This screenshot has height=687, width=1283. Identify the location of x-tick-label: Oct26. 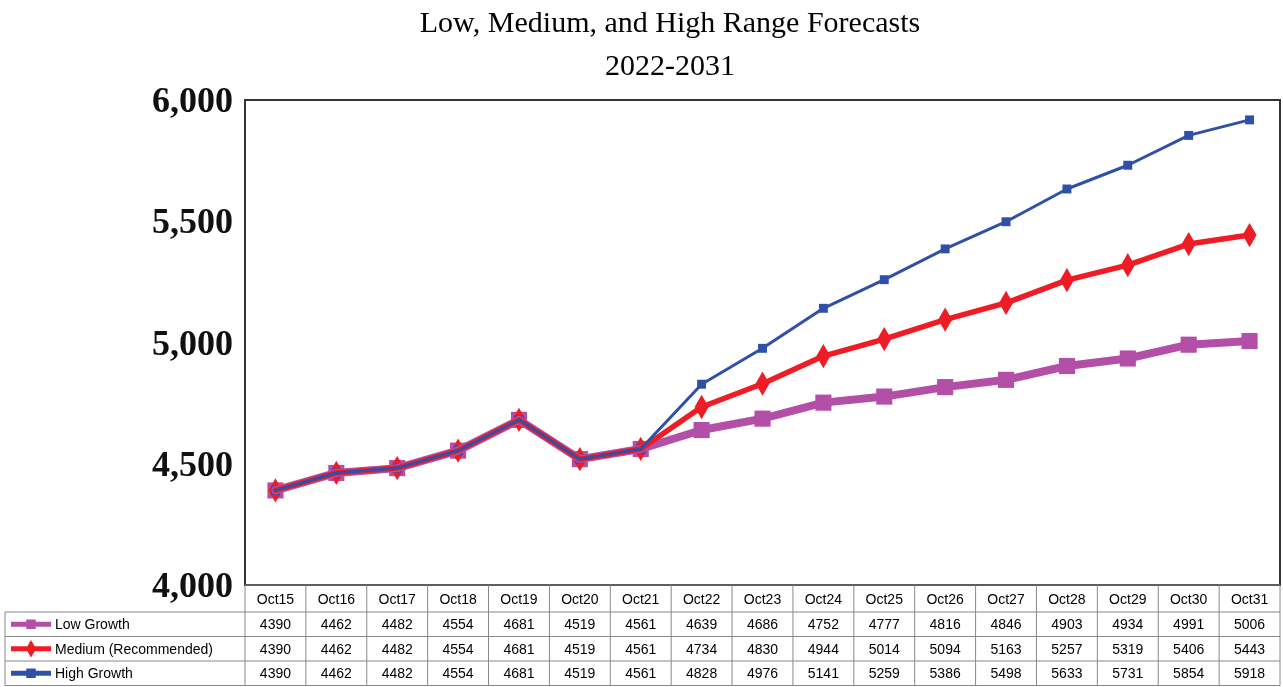
(945, 598).